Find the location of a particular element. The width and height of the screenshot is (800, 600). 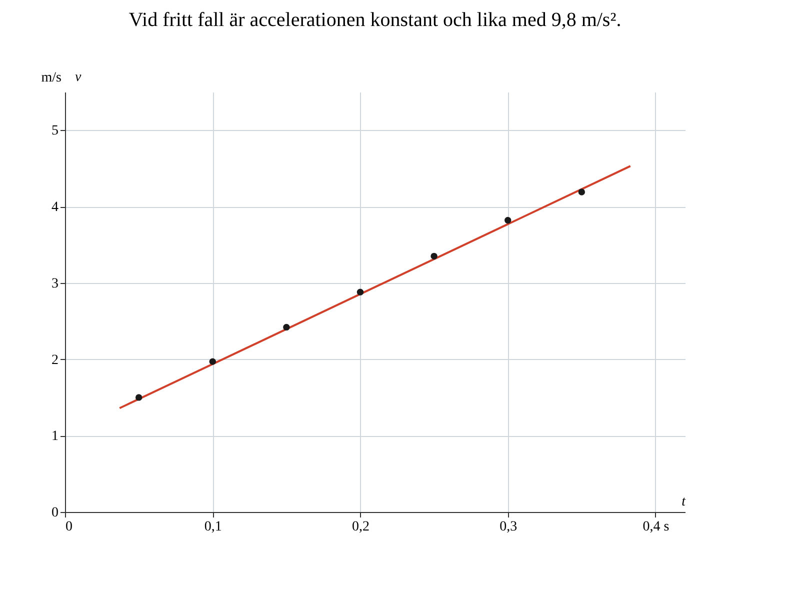

x-axis-title: t is located at coordinates (684, 502).